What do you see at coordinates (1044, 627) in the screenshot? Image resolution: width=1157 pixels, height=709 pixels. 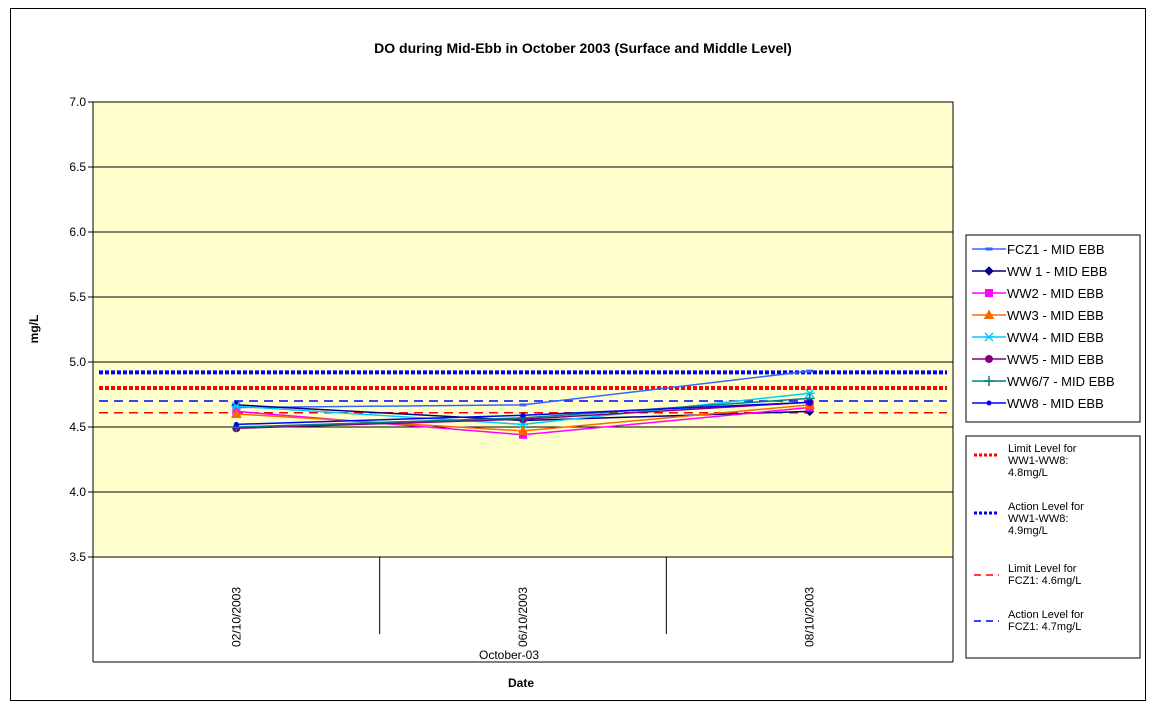 I see `legend-reference-label: FCZ1: 4.7mg/L` at bounding box center [1044, 627].